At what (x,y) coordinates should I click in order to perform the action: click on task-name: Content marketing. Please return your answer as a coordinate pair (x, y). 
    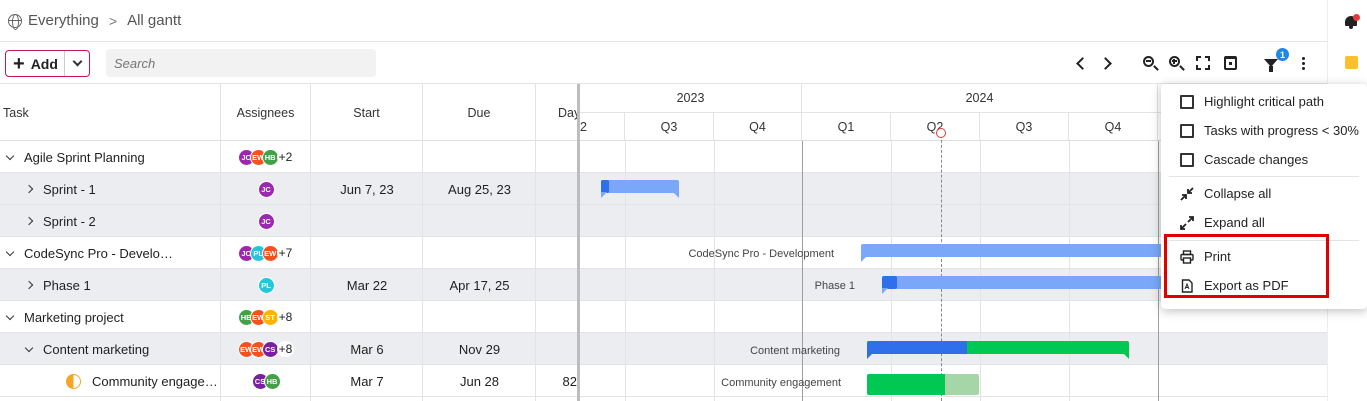
    Looking at the image, I should click on (96, 349).